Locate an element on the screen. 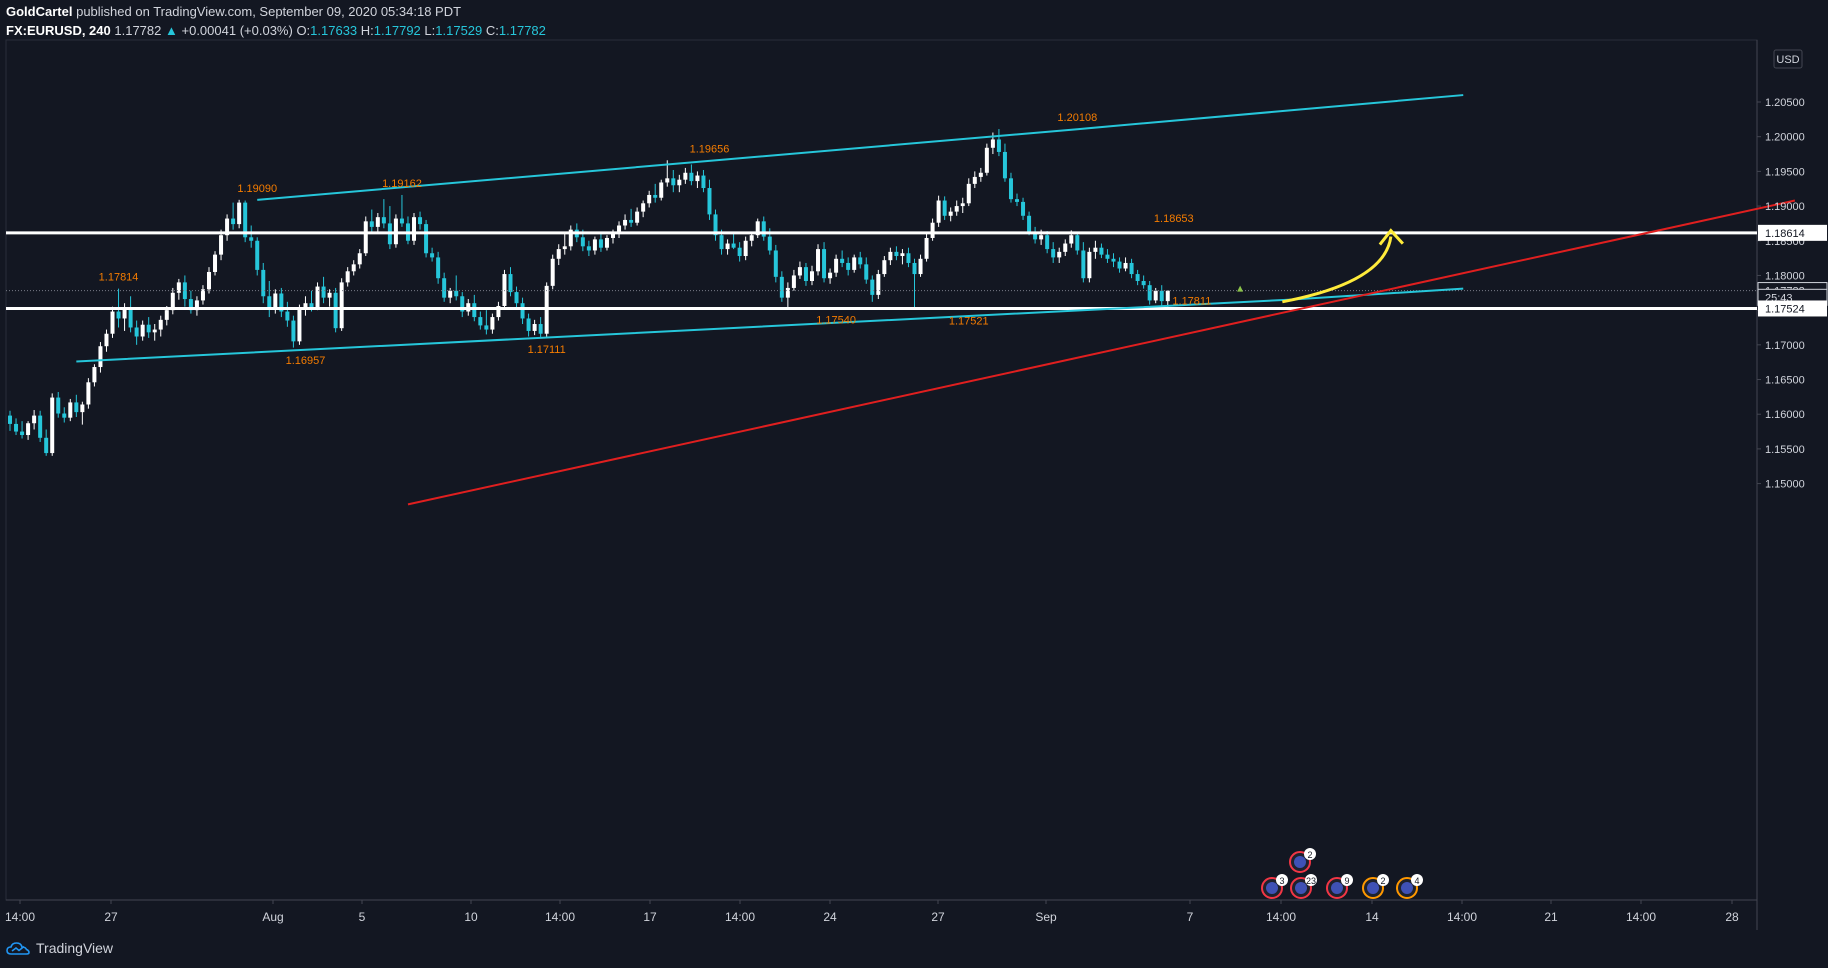  swing-price-label: 1.20108 is located at coordinates (1077, 118).